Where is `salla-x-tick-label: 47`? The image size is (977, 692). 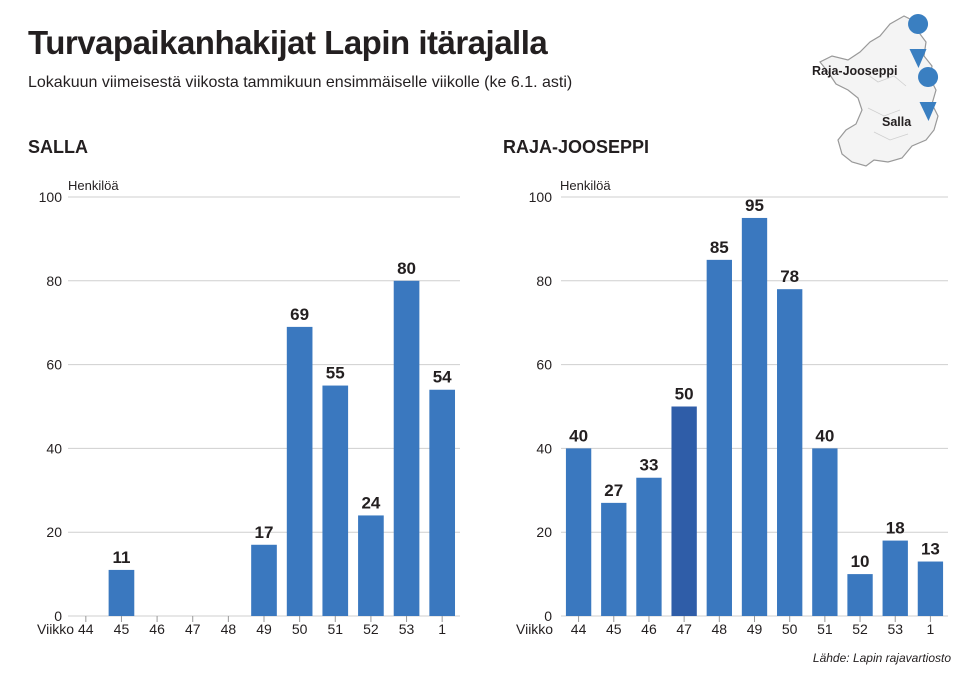
salla-x-tick-label: 47 is located at coordinates (193, 629).